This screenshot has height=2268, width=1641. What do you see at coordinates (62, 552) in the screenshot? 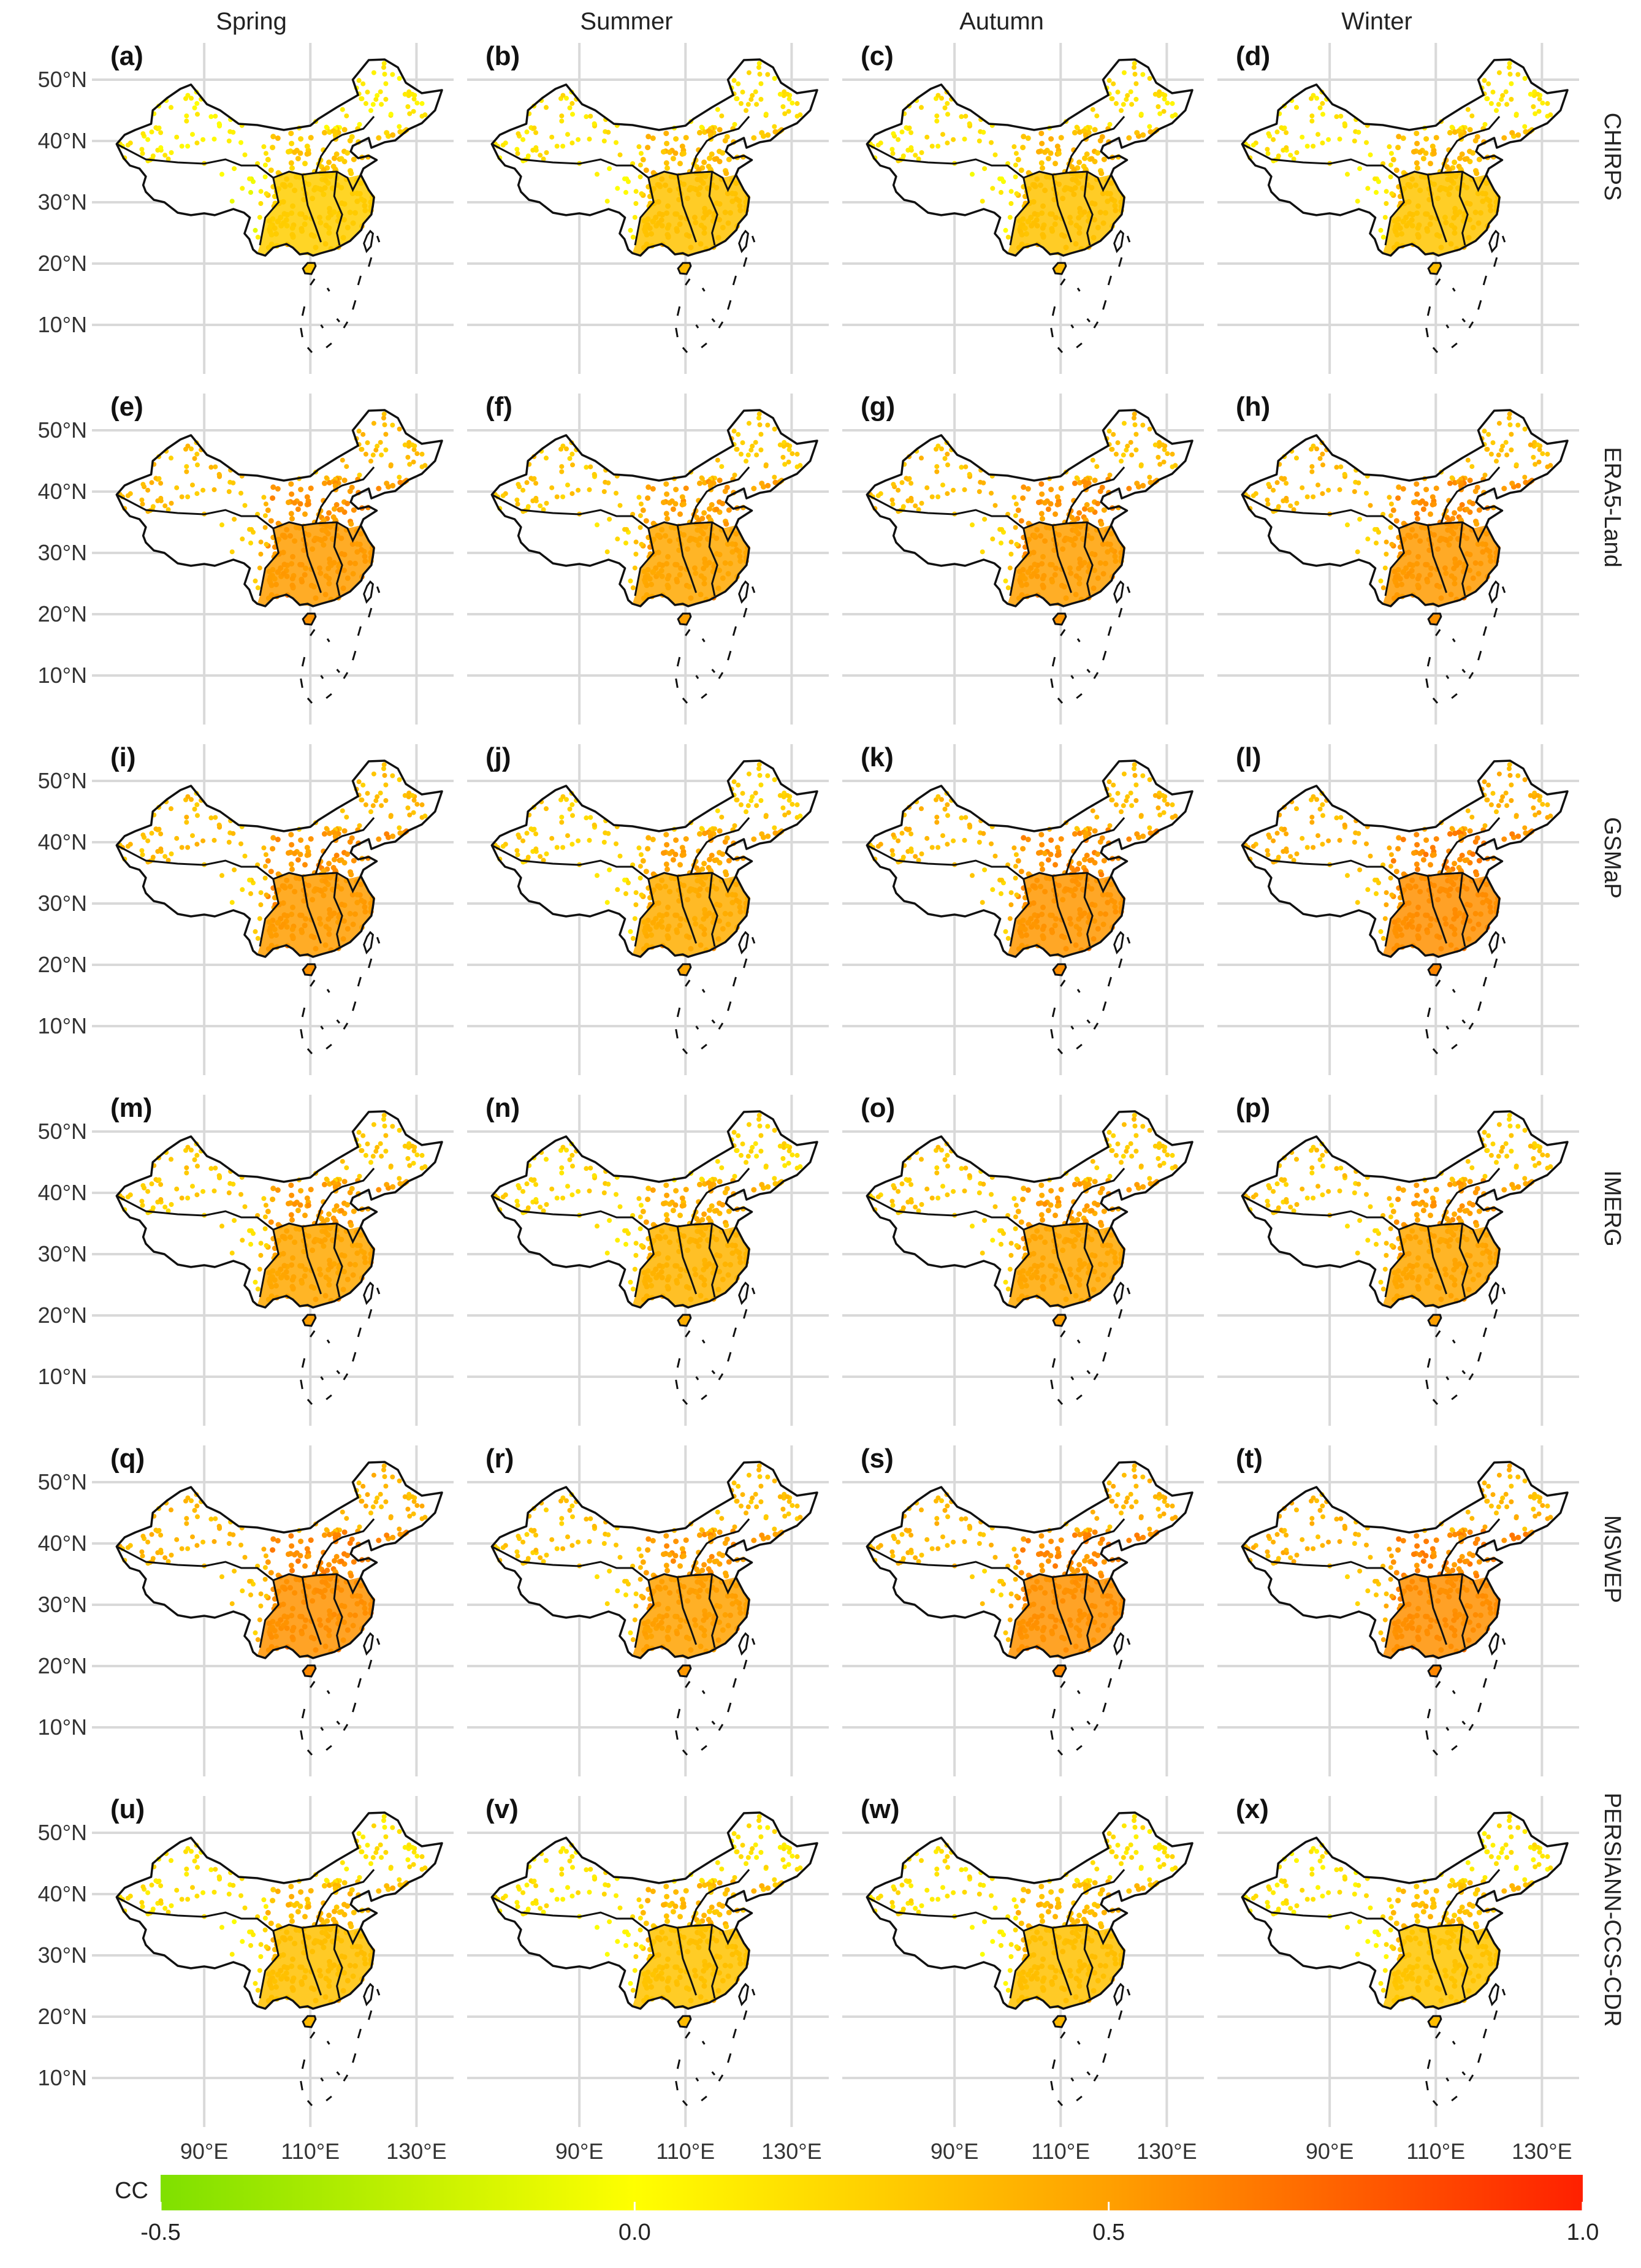
I see `y-tick-label: 30°N` at bounding box center [62, 552].